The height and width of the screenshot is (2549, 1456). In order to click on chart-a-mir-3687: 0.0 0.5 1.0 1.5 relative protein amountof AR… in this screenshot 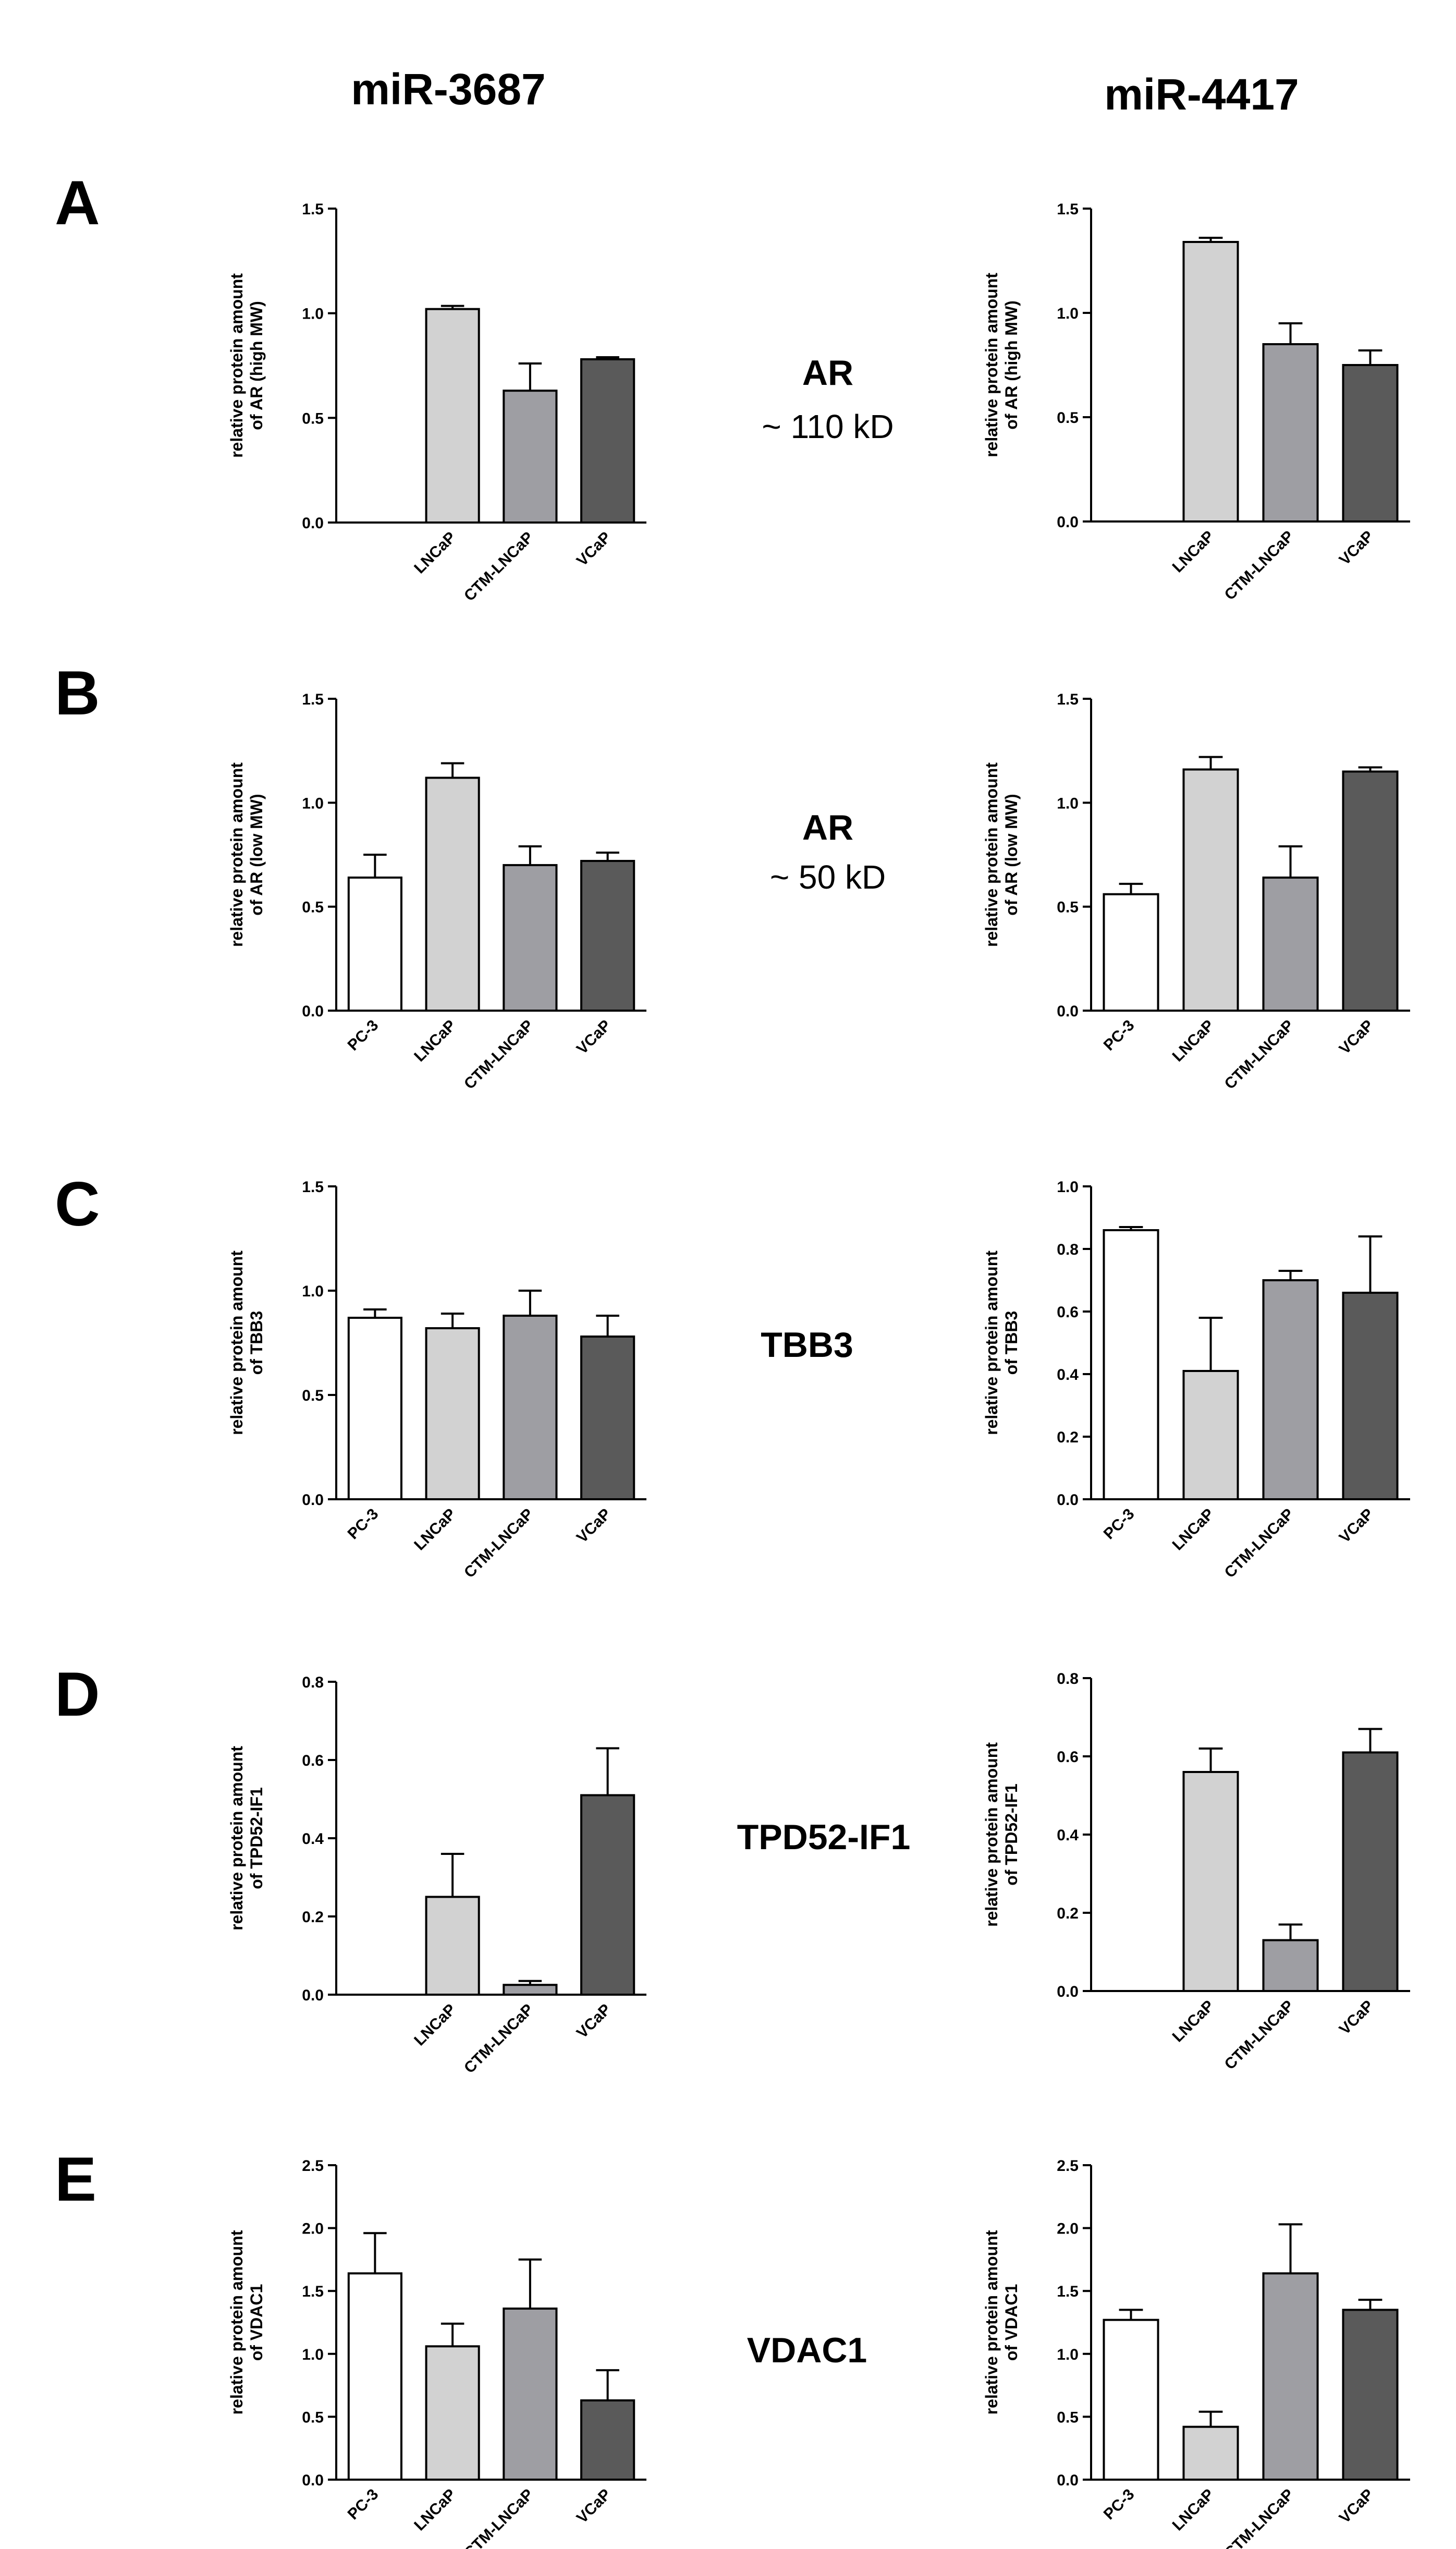, I will do `click(436, 403)`.